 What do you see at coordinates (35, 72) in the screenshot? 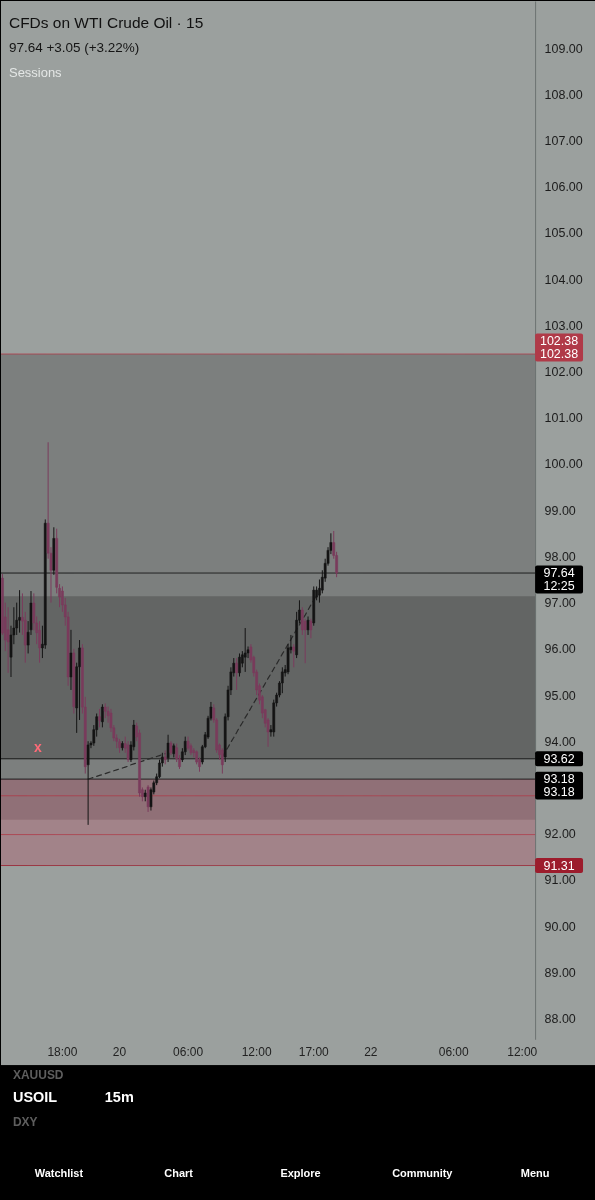
I see `annotation: Sessions` at bounding box center [35, 72].